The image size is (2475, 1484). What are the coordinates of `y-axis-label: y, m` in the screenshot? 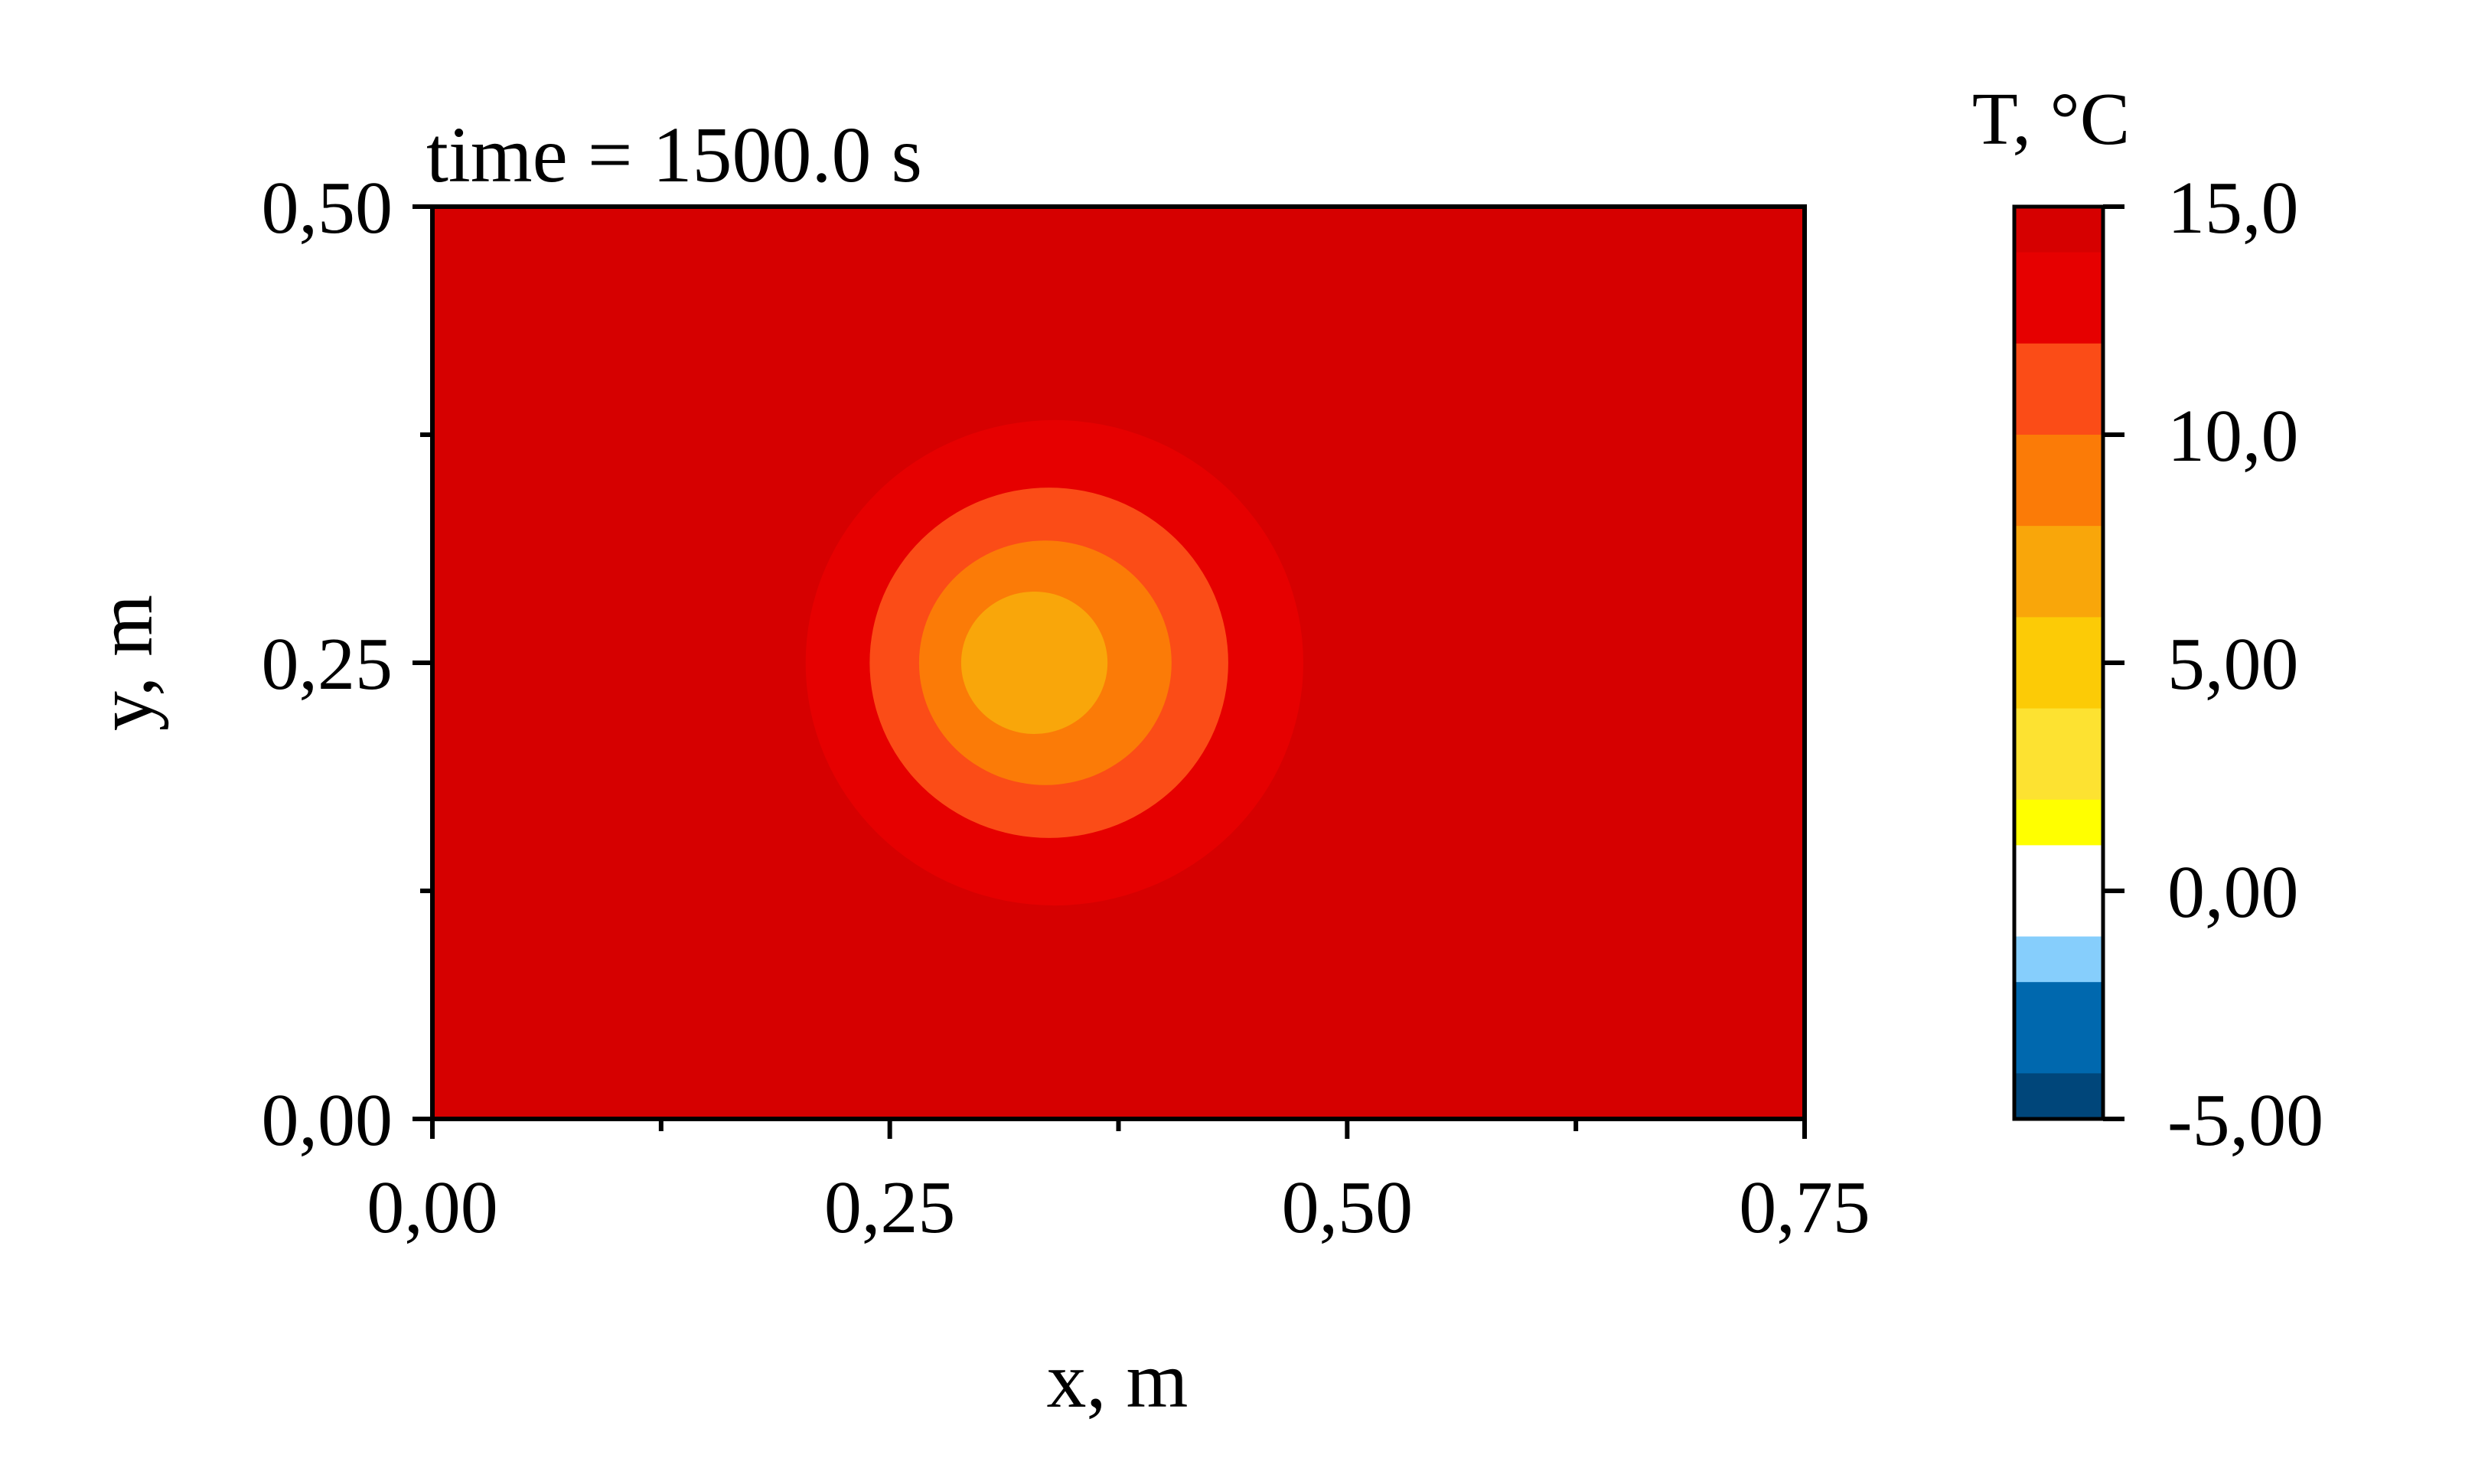 It's located at (125, 663).